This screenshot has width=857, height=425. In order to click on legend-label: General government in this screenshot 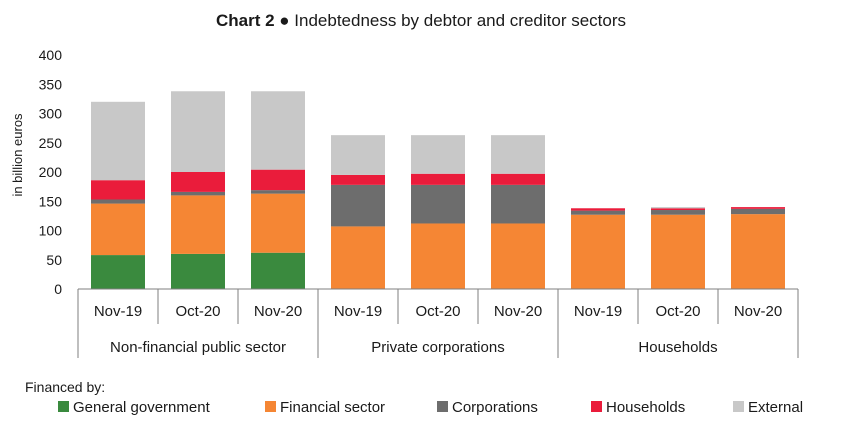, I will do `click(142, 407)`.